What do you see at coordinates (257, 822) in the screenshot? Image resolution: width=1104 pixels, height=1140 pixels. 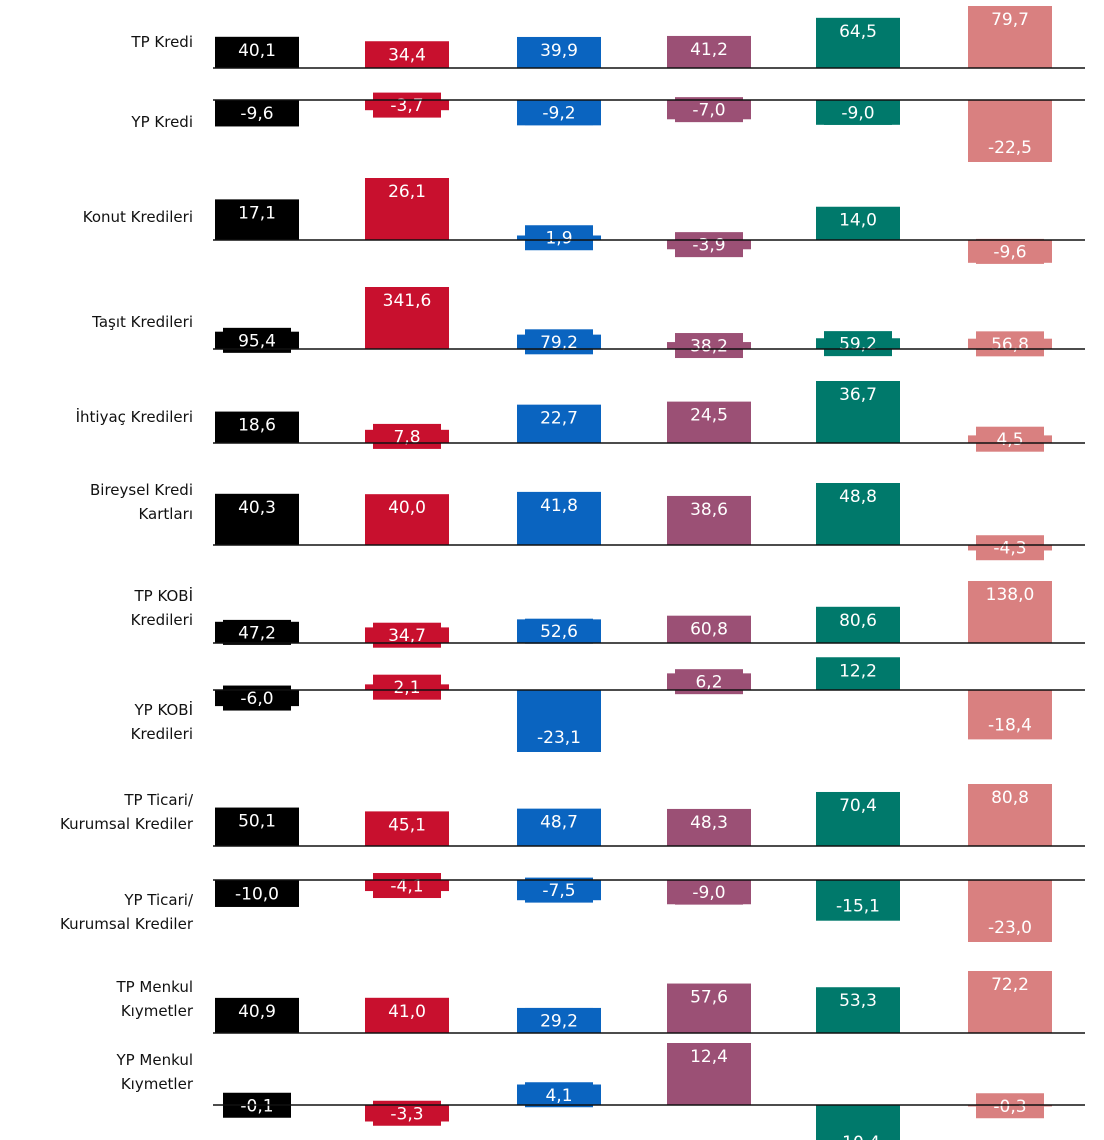 I see `value-label: 50,1` at bounding box center [257, 822].